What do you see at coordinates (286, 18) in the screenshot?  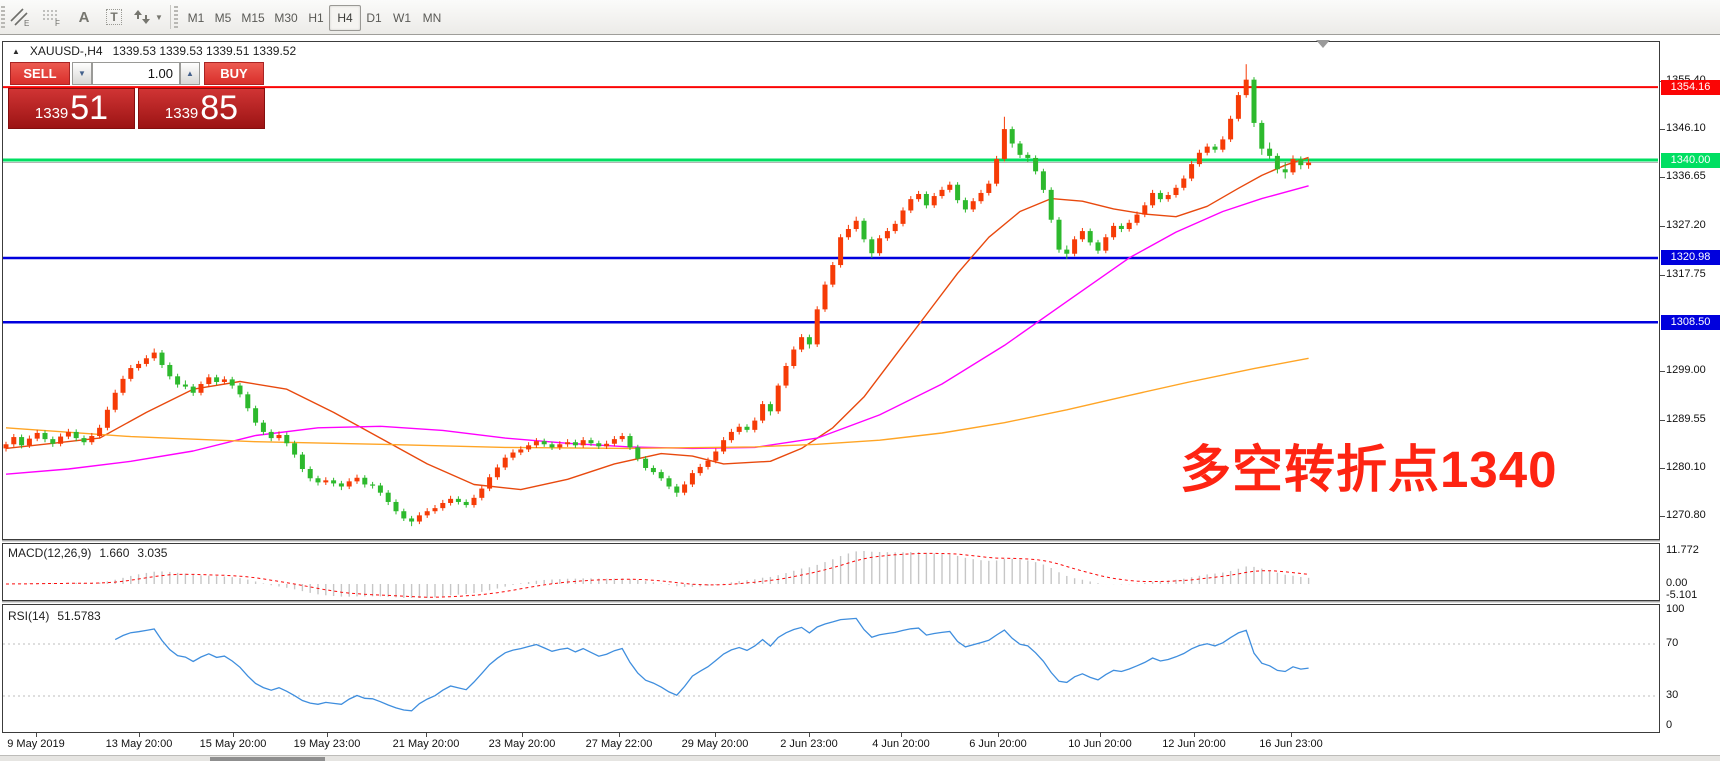 I see `timeframe-m30: M30` at bounding box center [286, 18].